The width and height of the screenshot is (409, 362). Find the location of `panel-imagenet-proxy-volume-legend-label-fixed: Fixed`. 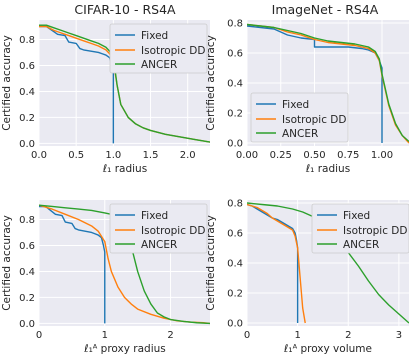

panel-imagenet-proxy-volume-legend-label-fixed: Fixed is located at coordinates (356, 216).